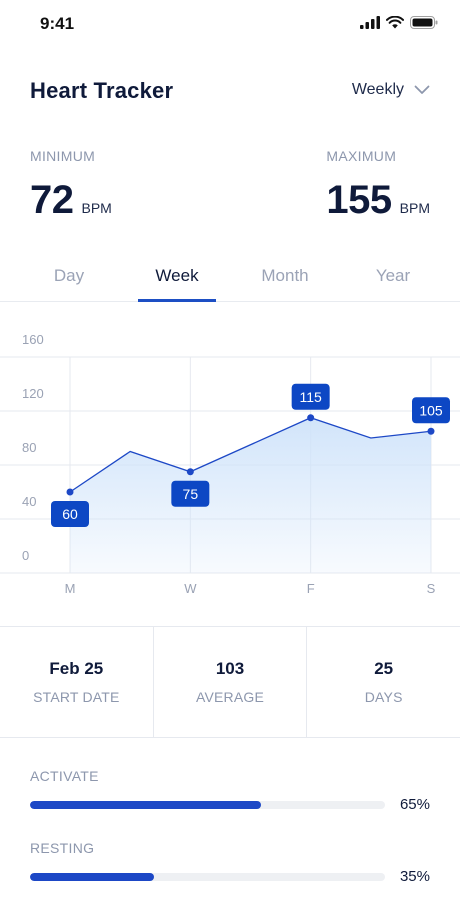 The height and width of the screenshot is (900, 460). What do you see at coordinates (383, 697) in the screenshot?
I see `days-label: DAYS` at bounding box center [383, 697].